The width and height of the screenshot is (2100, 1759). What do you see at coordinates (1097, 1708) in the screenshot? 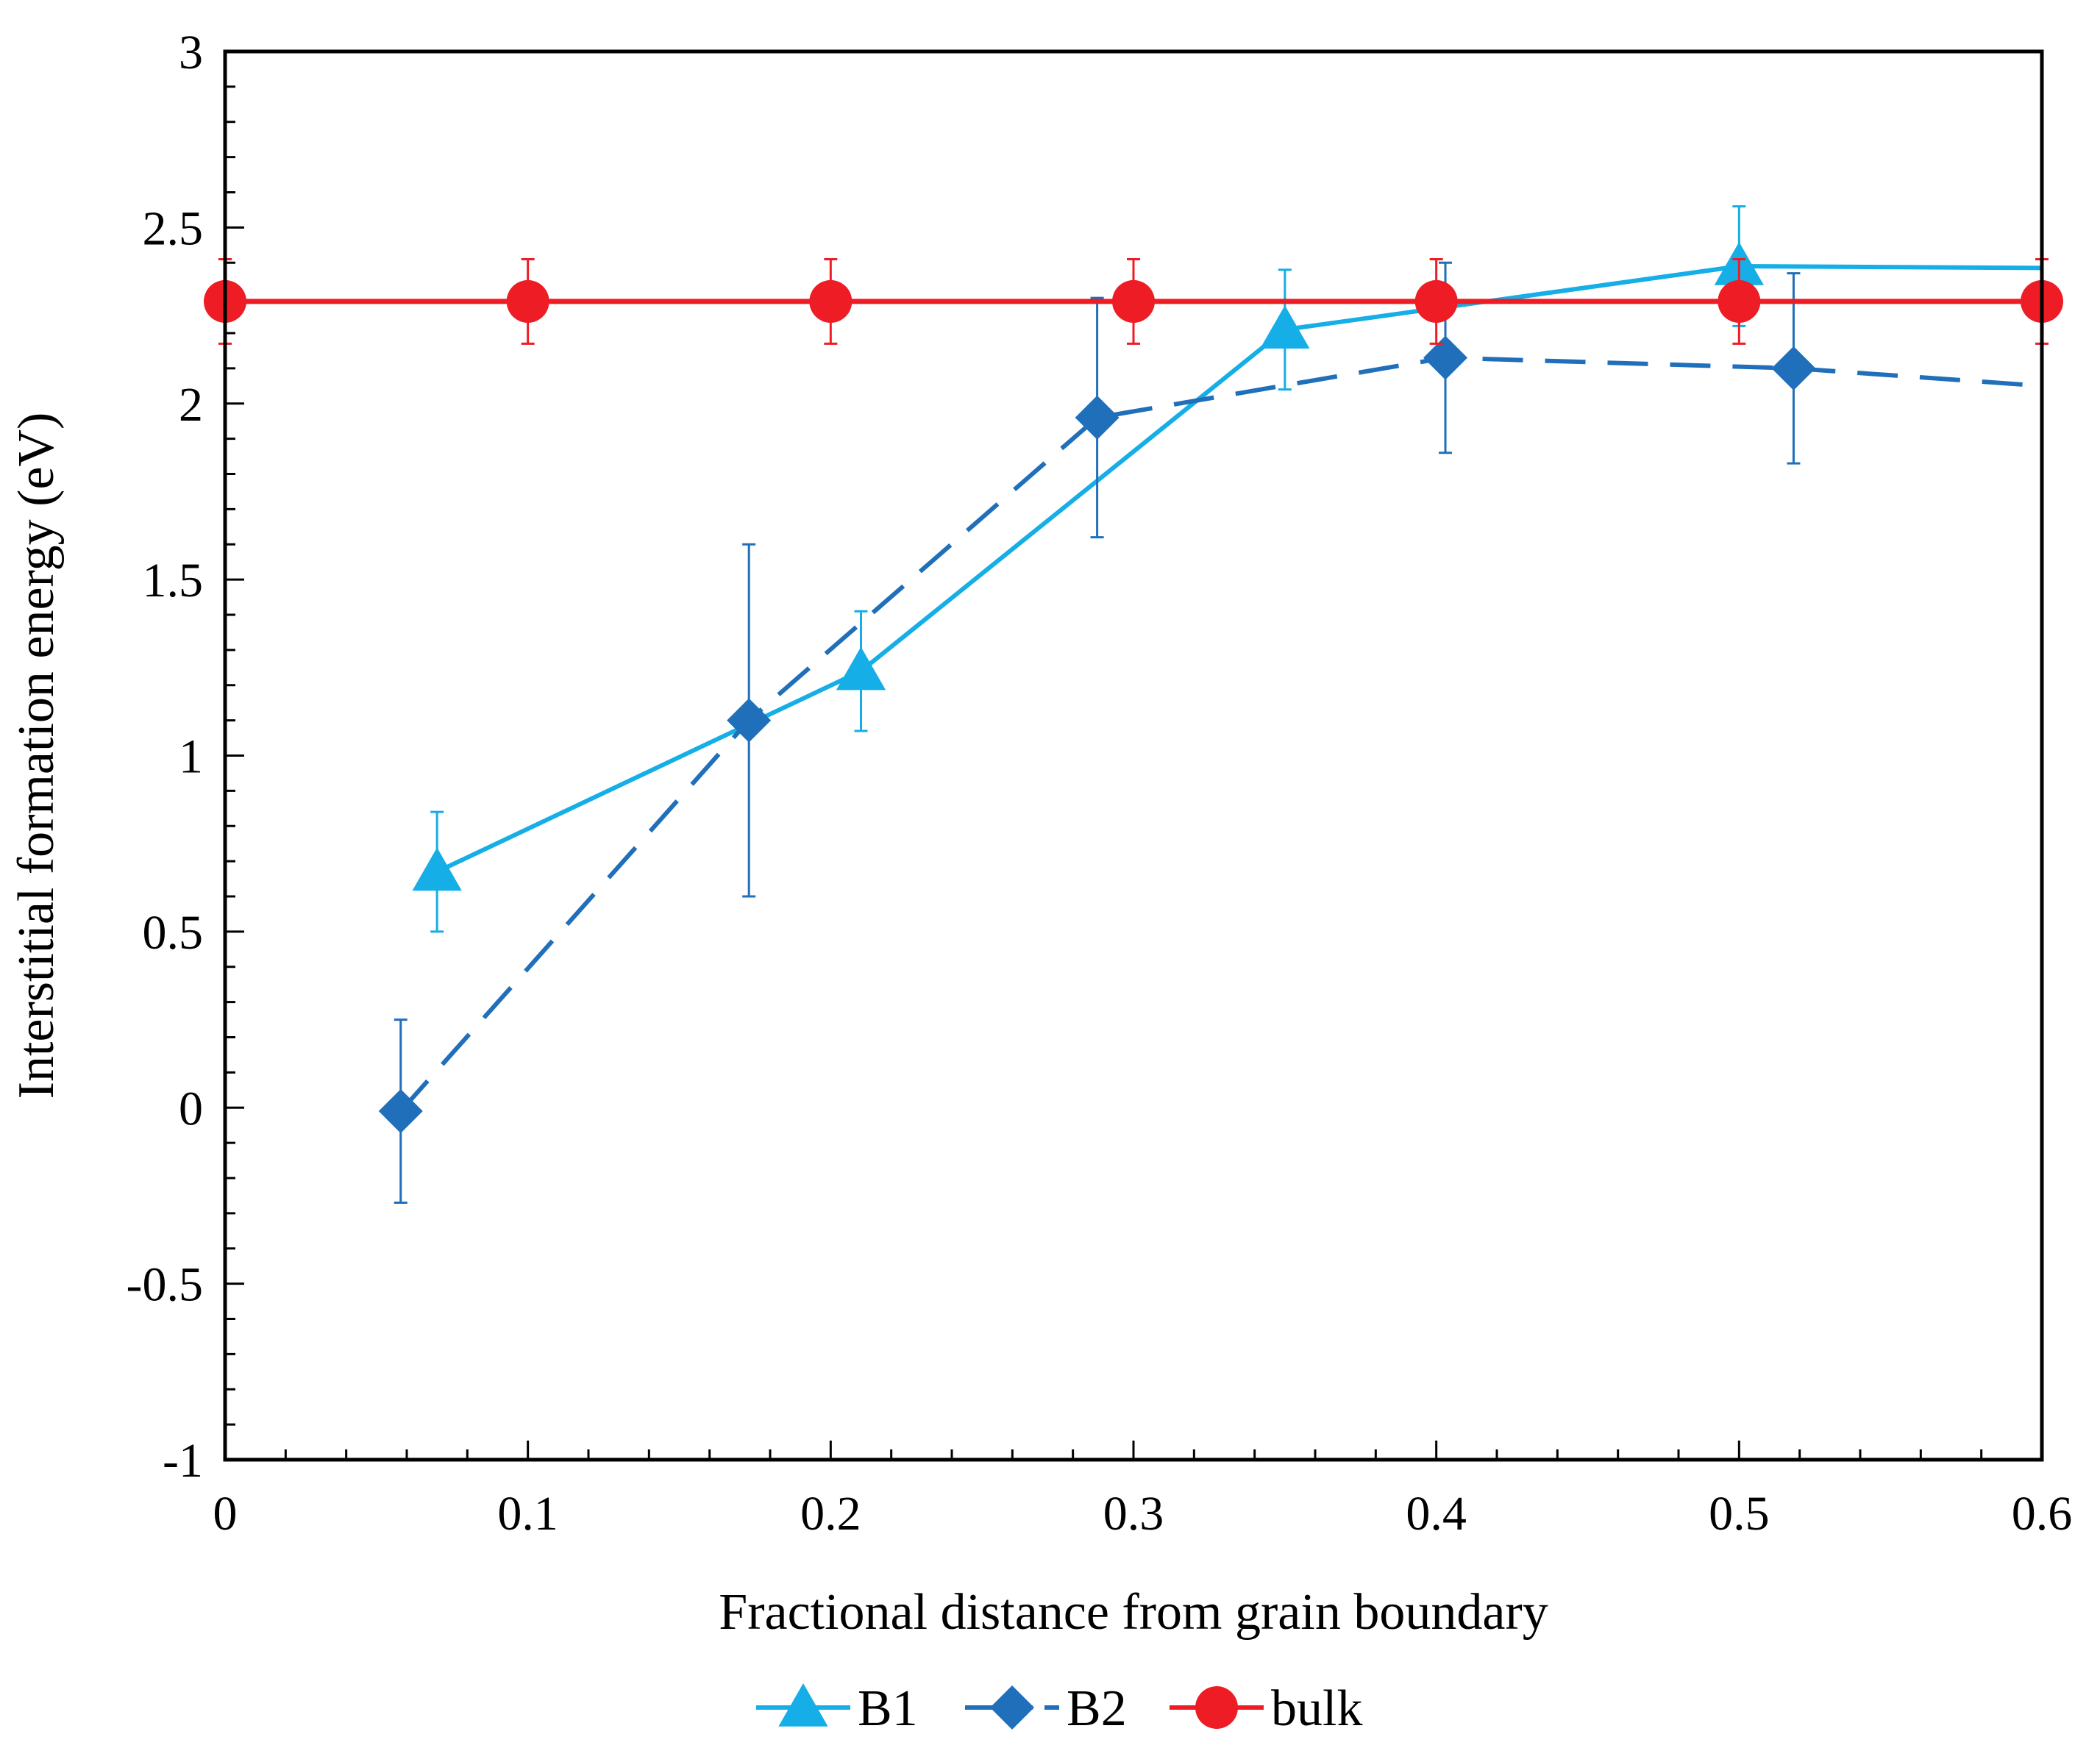
I see `legend-label-b2: B2` at bounding box center [1097, 1708].